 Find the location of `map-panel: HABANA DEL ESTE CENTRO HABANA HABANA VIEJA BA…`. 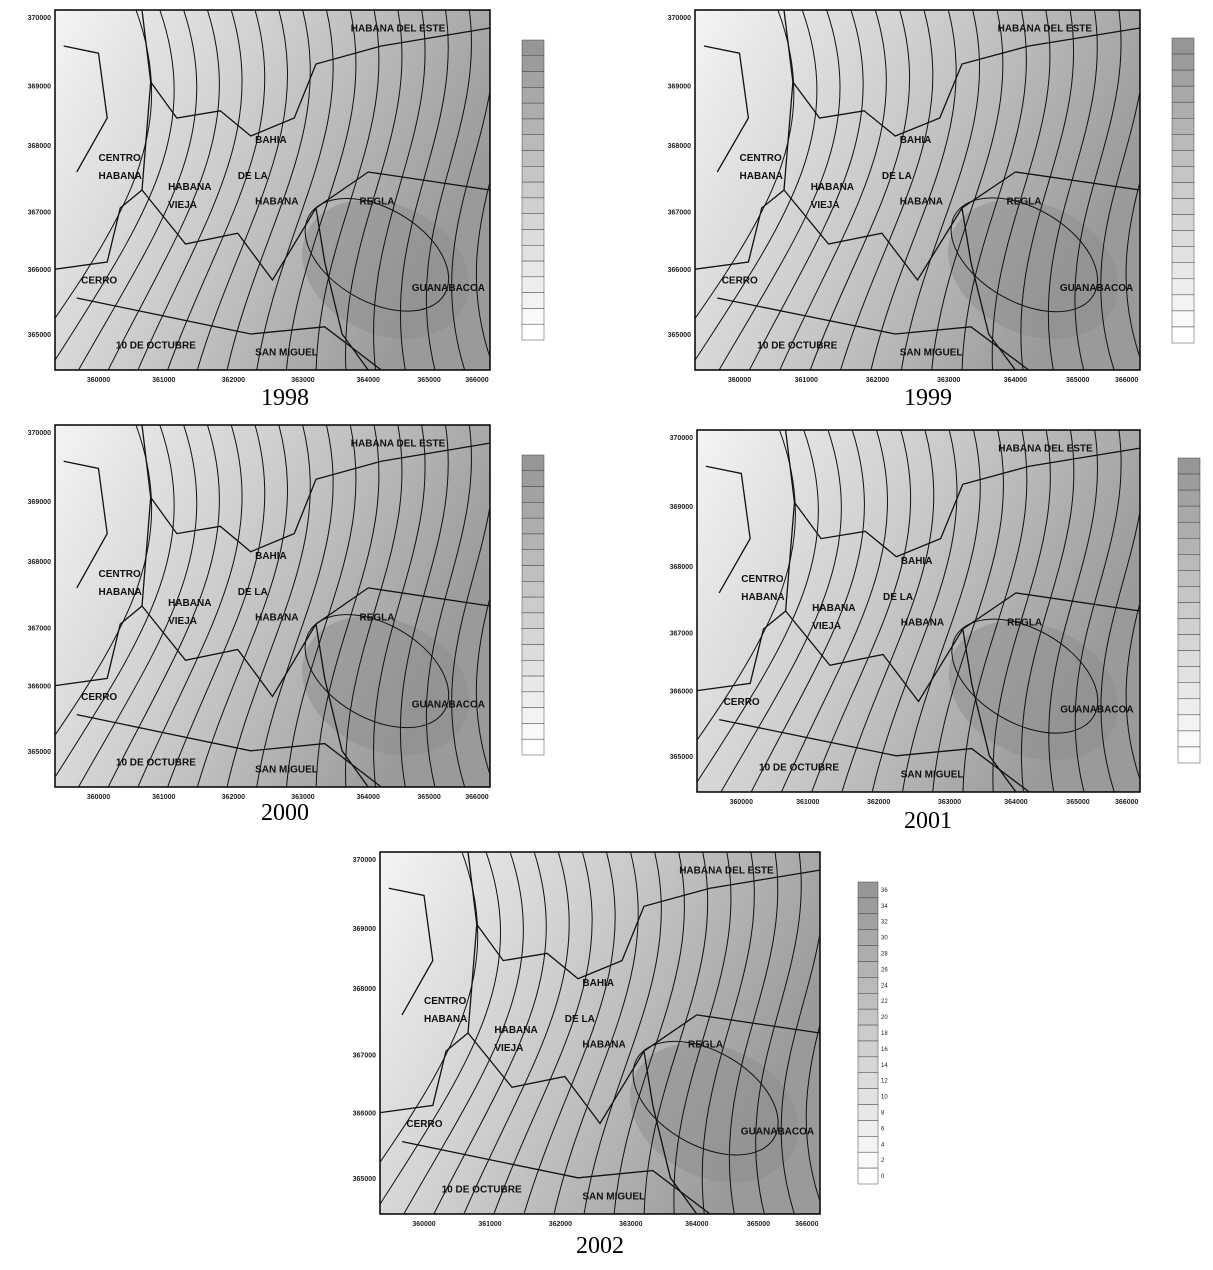

map-panel: HABANA DEL ESTE CENTRO HABANA HABANA VIEJA BA… is located at coordinates (931, 210).